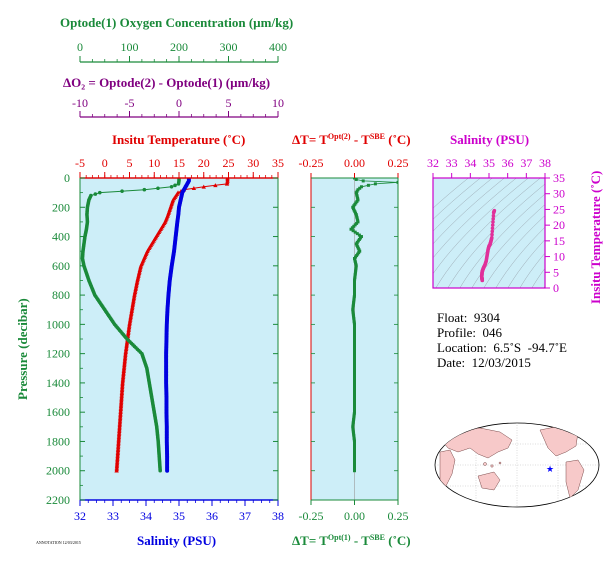 The width and height of the screenshot is (616, 564). Describe the element at coordinates (167, 470) in the screenshot. I see `salinity-point` at that location.